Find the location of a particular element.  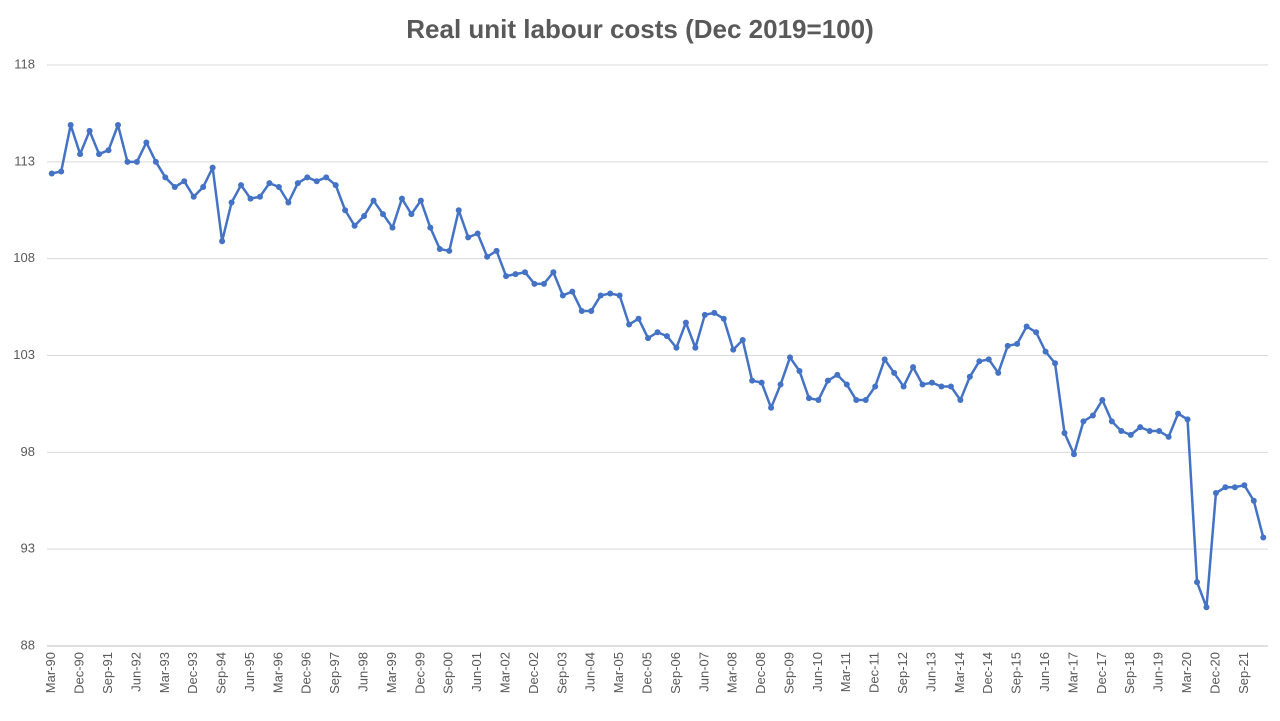

y-tick-label: 108 is located at coordinates (24, 257).